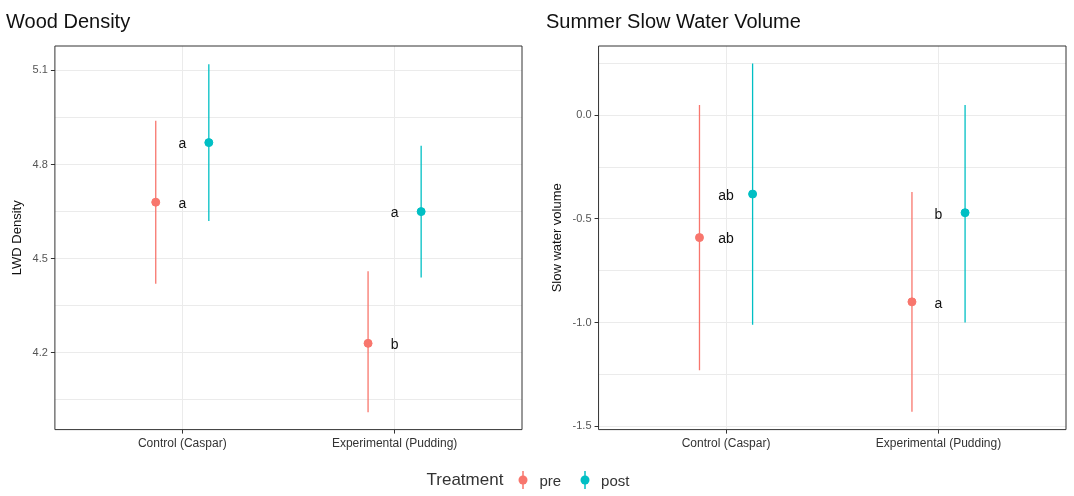 The width and height of the screenshot is (1074, 496). Describe the element at coordinates (68, 20) in the screenshot. I see `chart-title: Wood Density` at that location.